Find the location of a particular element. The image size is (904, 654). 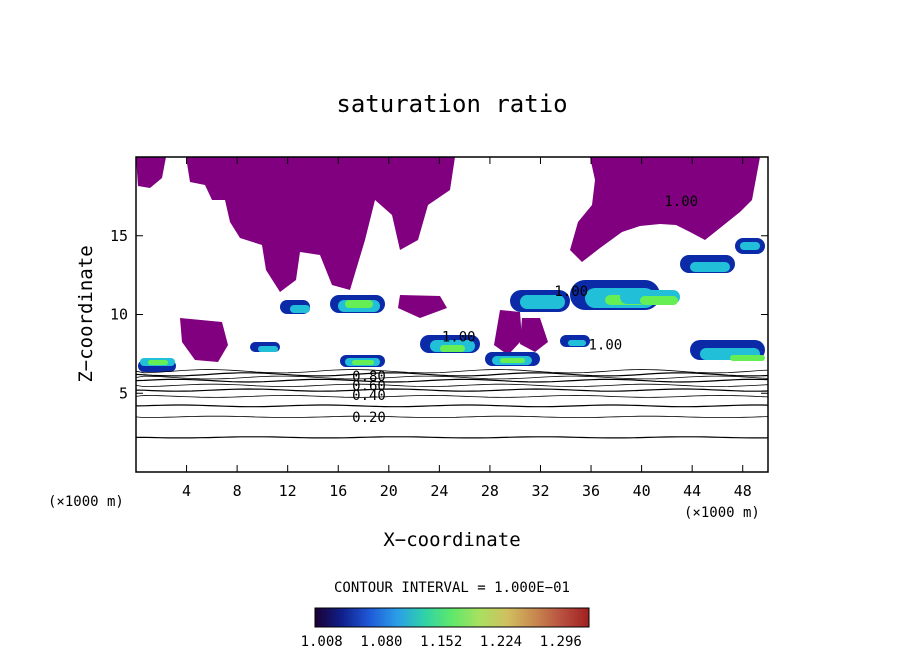

y-axis-label: Z−coordinate is located at coordinates (86, 313).